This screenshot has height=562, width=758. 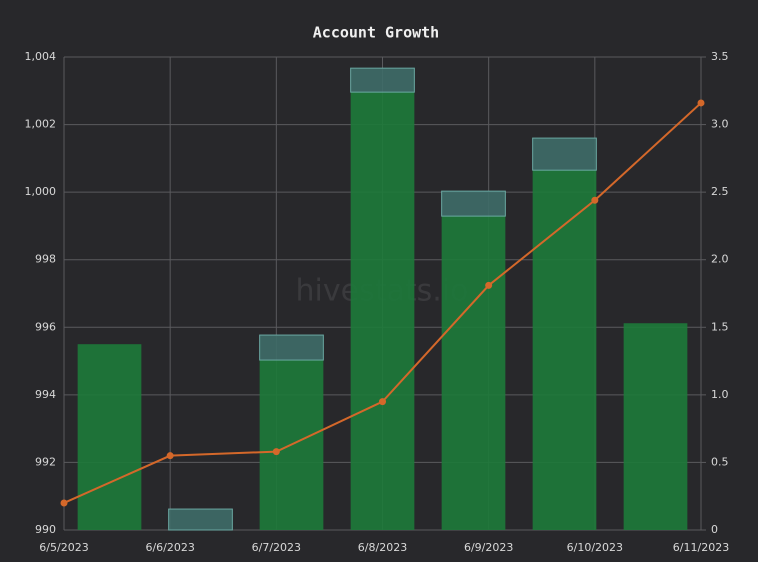 What do you see at coordinates (720, 124) in the screenshot?
I see `y2-tick-label: 3.0` at bounding box center [720, 124].